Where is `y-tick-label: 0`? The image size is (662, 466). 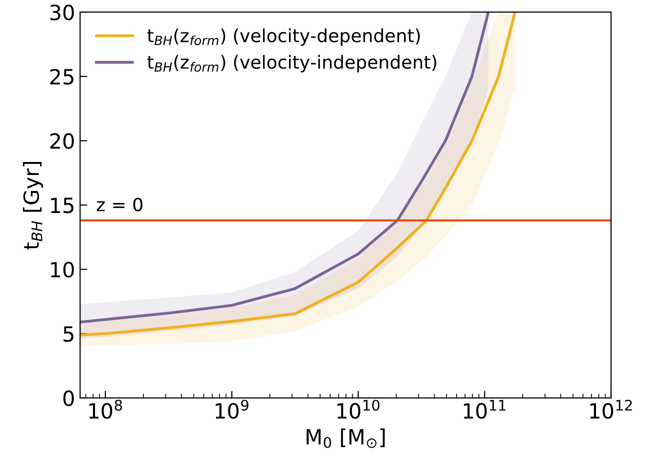
y-tick-label: 0 is located at coordinates (68, 398).